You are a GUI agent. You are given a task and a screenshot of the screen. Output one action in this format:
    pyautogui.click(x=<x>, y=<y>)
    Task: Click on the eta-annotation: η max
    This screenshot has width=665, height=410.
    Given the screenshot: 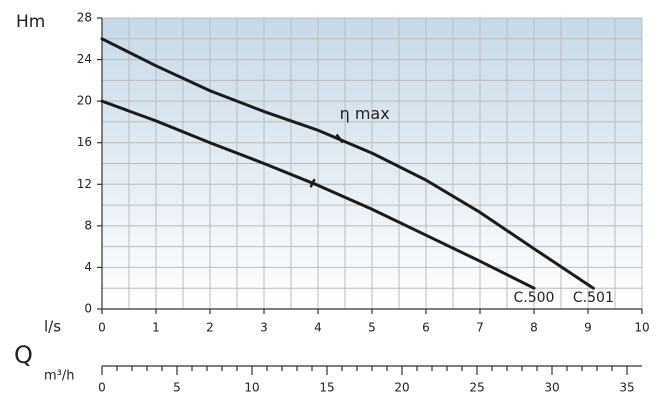 What is the action you would take?
    pyautogui.click(x=365, y=113)
    